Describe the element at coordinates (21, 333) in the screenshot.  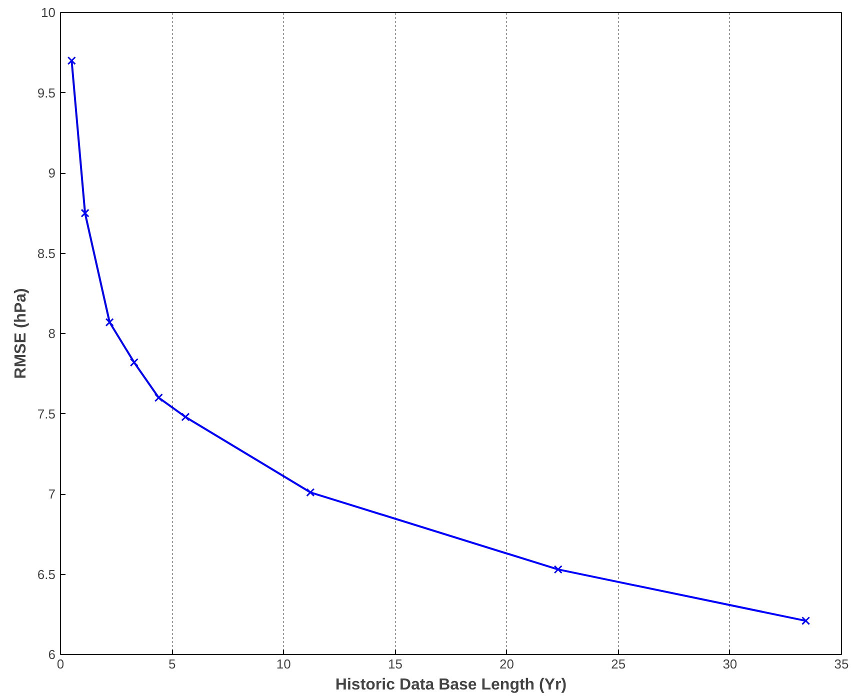
I see `y-axis-title: RMSE (hPa)` at that location.